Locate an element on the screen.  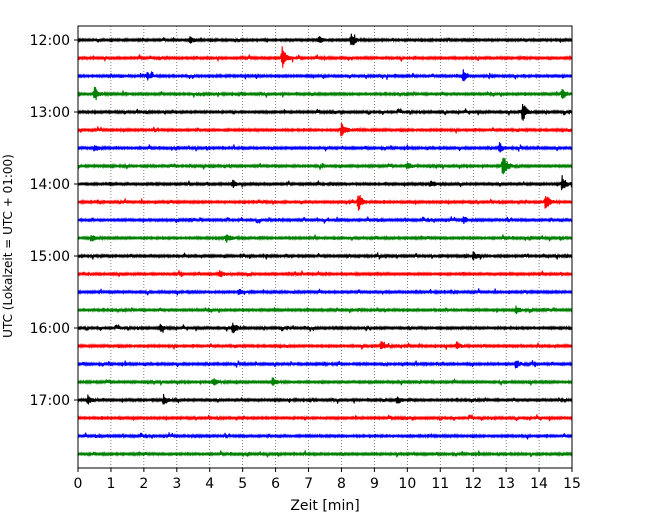
x-tick-label: 2 is located at coordinates (143, 484).